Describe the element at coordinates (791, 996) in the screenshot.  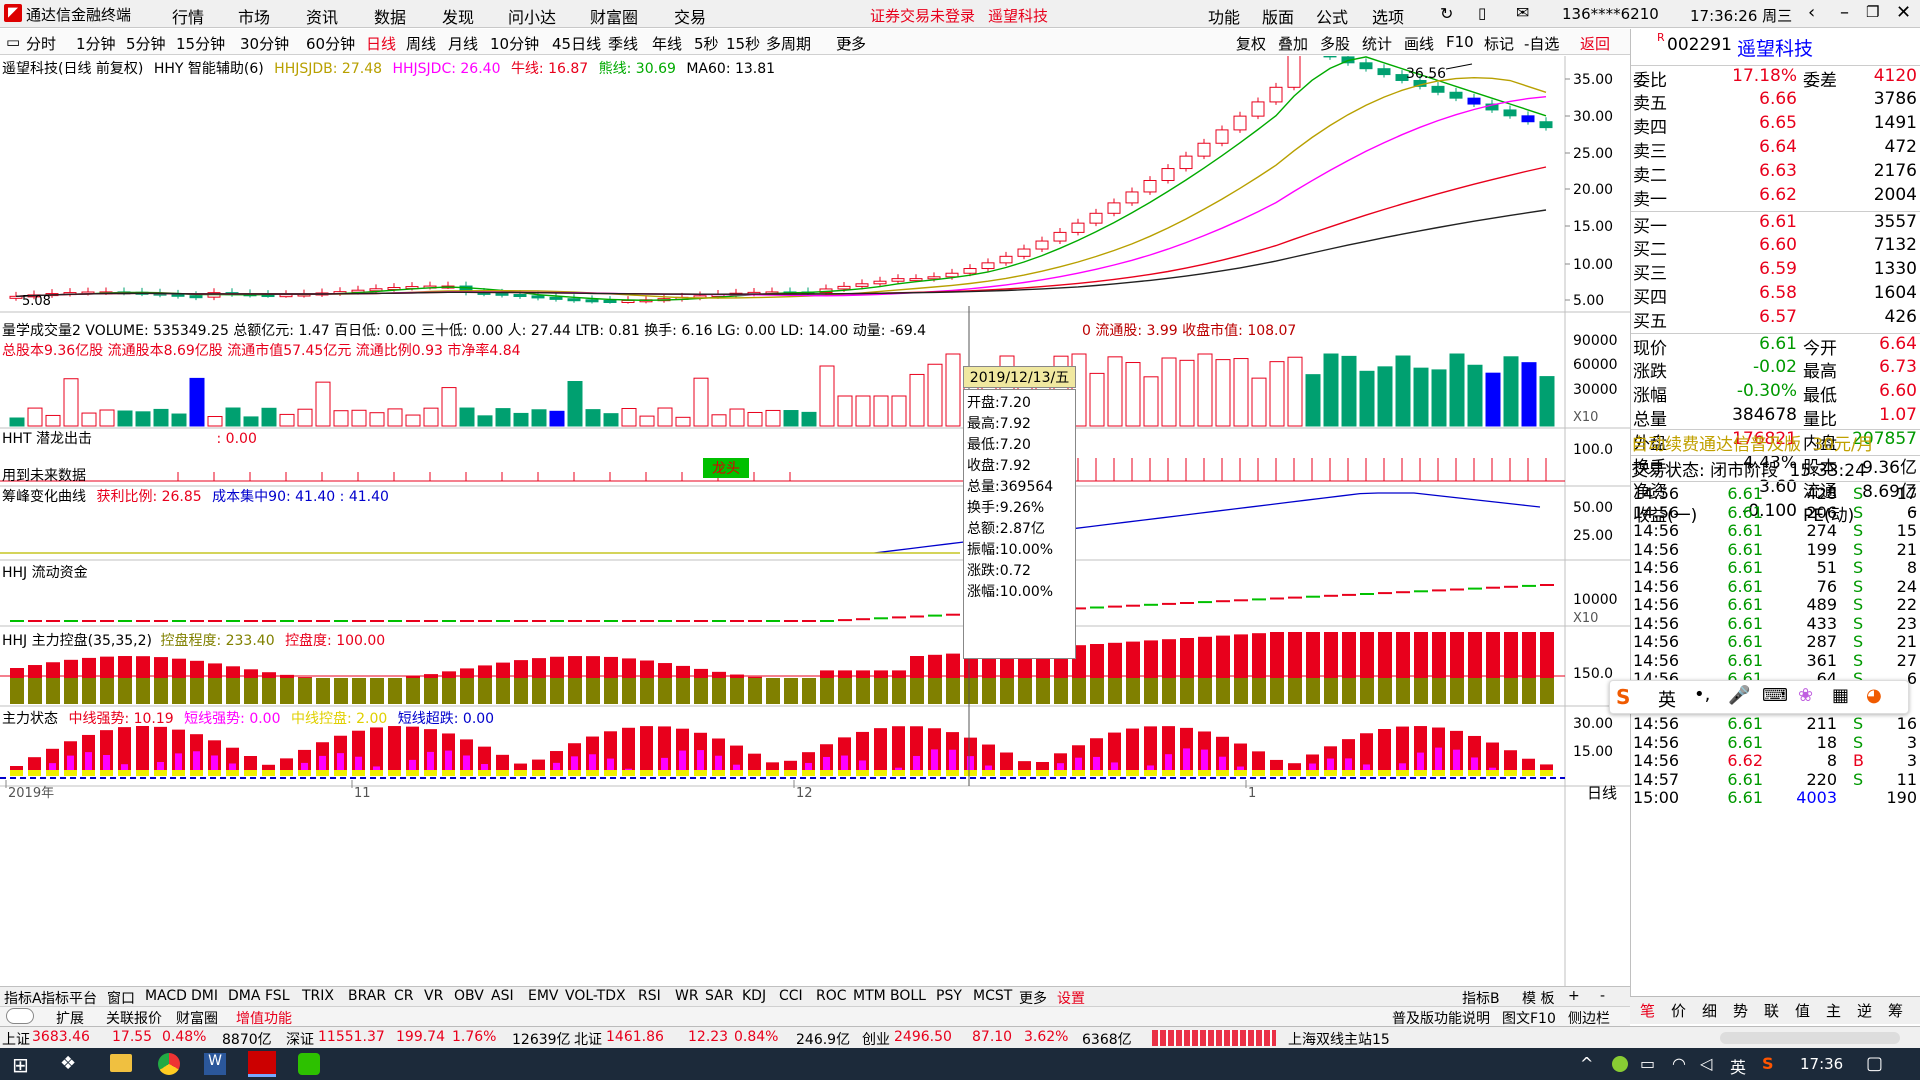
I see `indicator-tab-19: CCI` at that location.